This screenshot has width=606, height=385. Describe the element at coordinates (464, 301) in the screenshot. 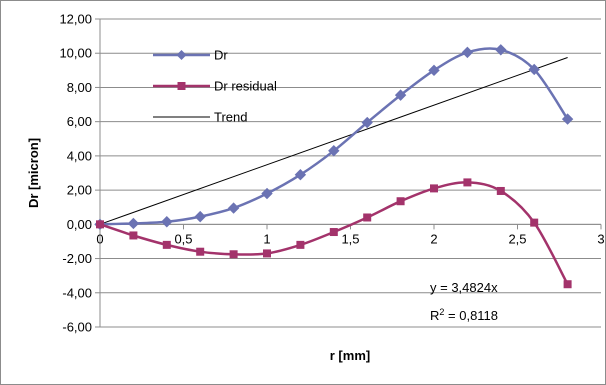

I see `trendline-equation: y = 3,4824x R2 = 0,8118` at that location.